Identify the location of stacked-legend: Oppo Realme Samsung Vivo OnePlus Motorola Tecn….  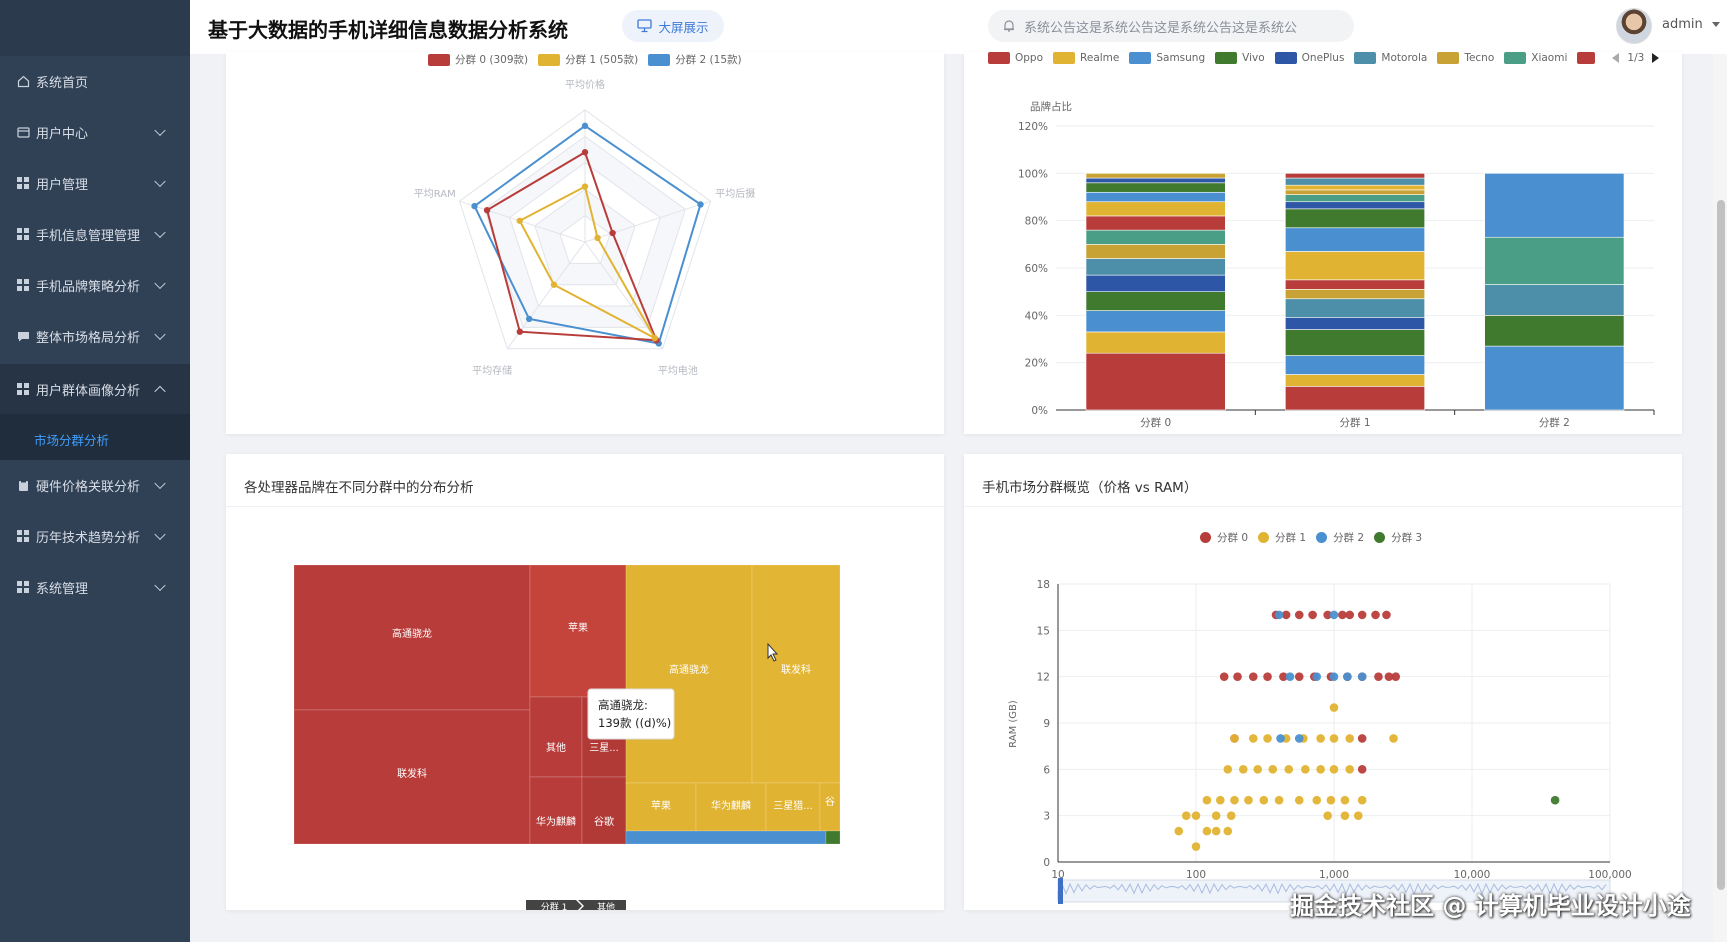
(1324, 58).